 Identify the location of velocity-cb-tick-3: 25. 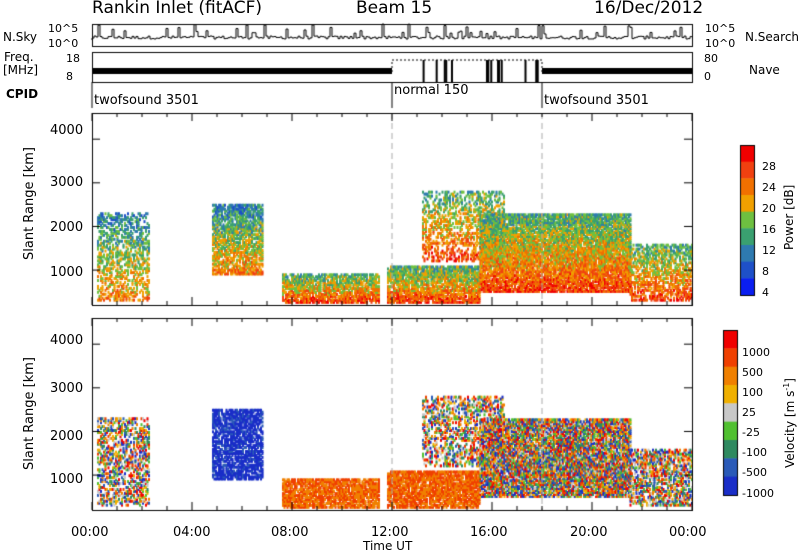
(749, 412).